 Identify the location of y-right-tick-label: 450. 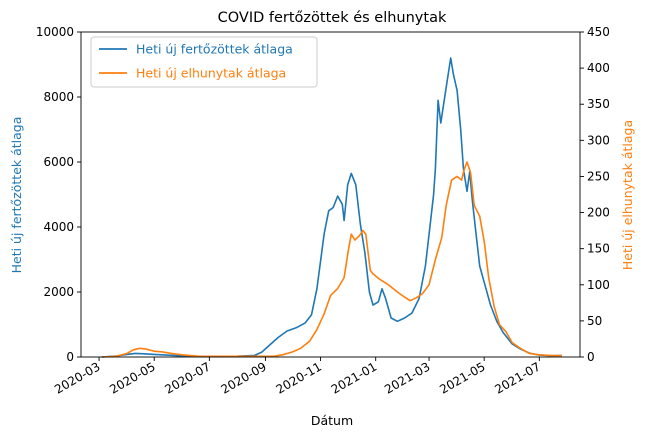
(598, 32).